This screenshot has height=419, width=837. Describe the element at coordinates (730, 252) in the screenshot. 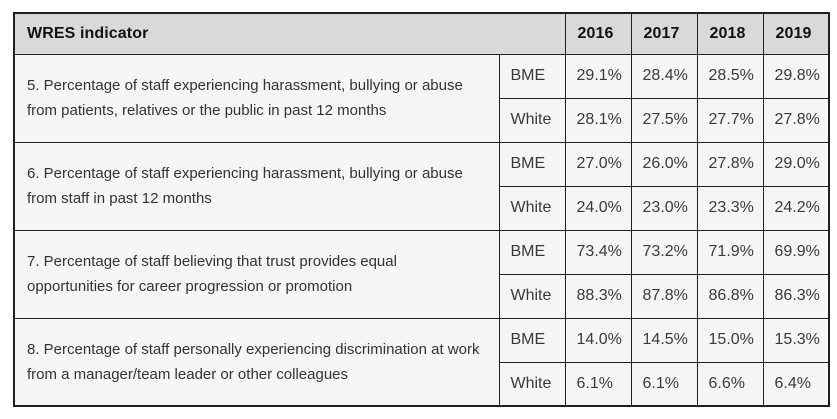

I see `value-cell: 71.9%` at that location.